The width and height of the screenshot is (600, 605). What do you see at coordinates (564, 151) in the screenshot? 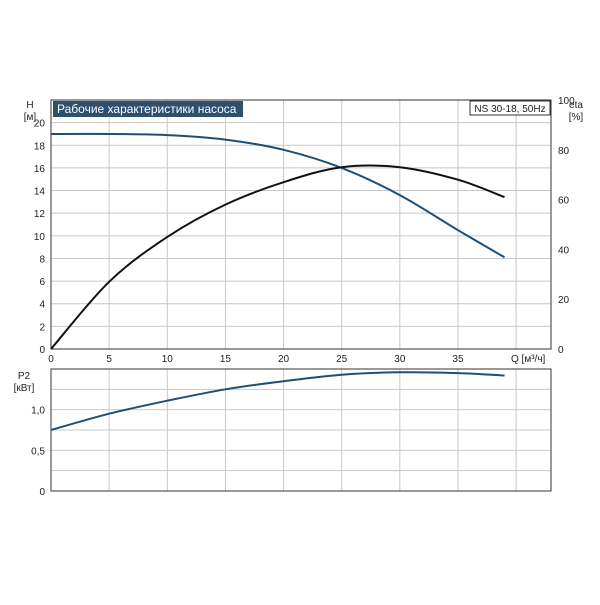
I see `y-right-tick-label: 80` at bounding box center [564, 151].